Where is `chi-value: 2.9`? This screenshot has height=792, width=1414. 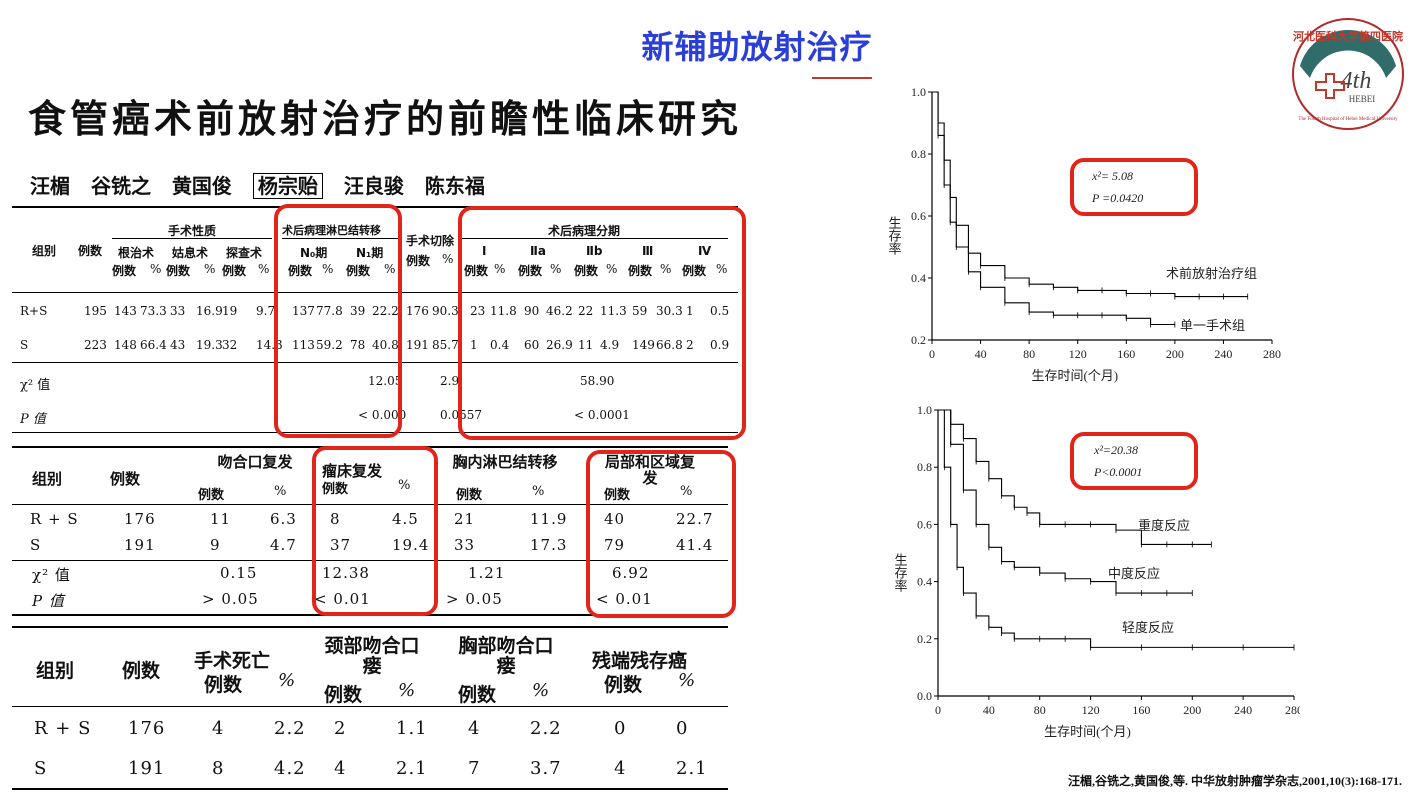
chi-value: 2.9 is located at coordinates (450, 381).